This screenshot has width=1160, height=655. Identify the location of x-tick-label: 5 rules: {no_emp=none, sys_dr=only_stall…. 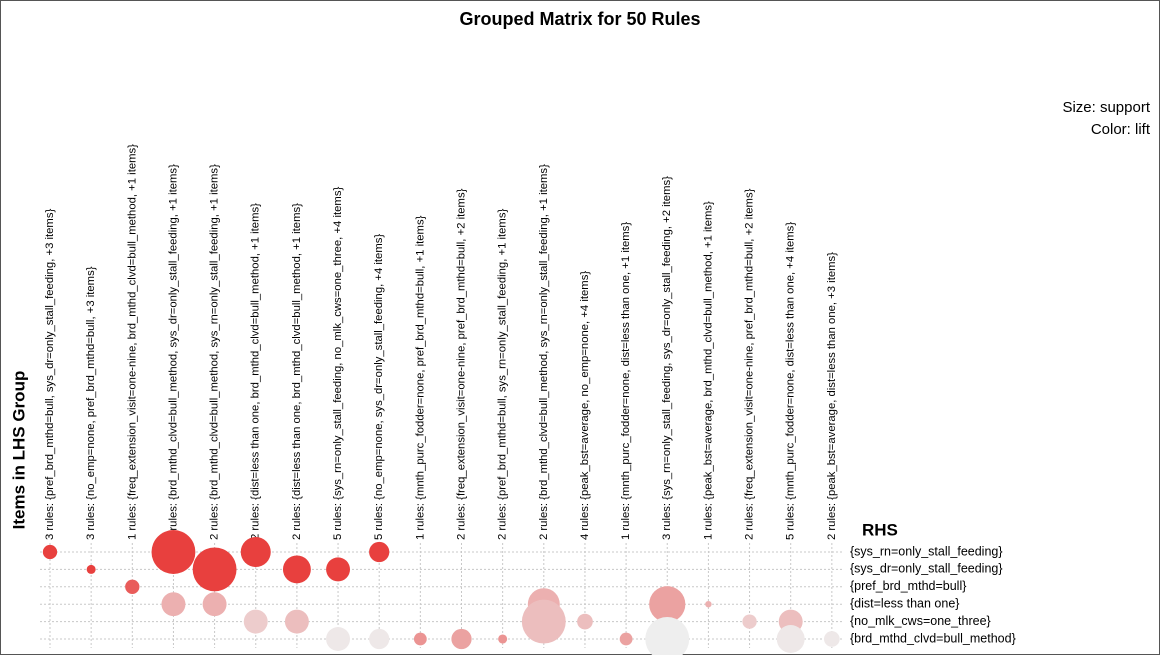
(379, 387).